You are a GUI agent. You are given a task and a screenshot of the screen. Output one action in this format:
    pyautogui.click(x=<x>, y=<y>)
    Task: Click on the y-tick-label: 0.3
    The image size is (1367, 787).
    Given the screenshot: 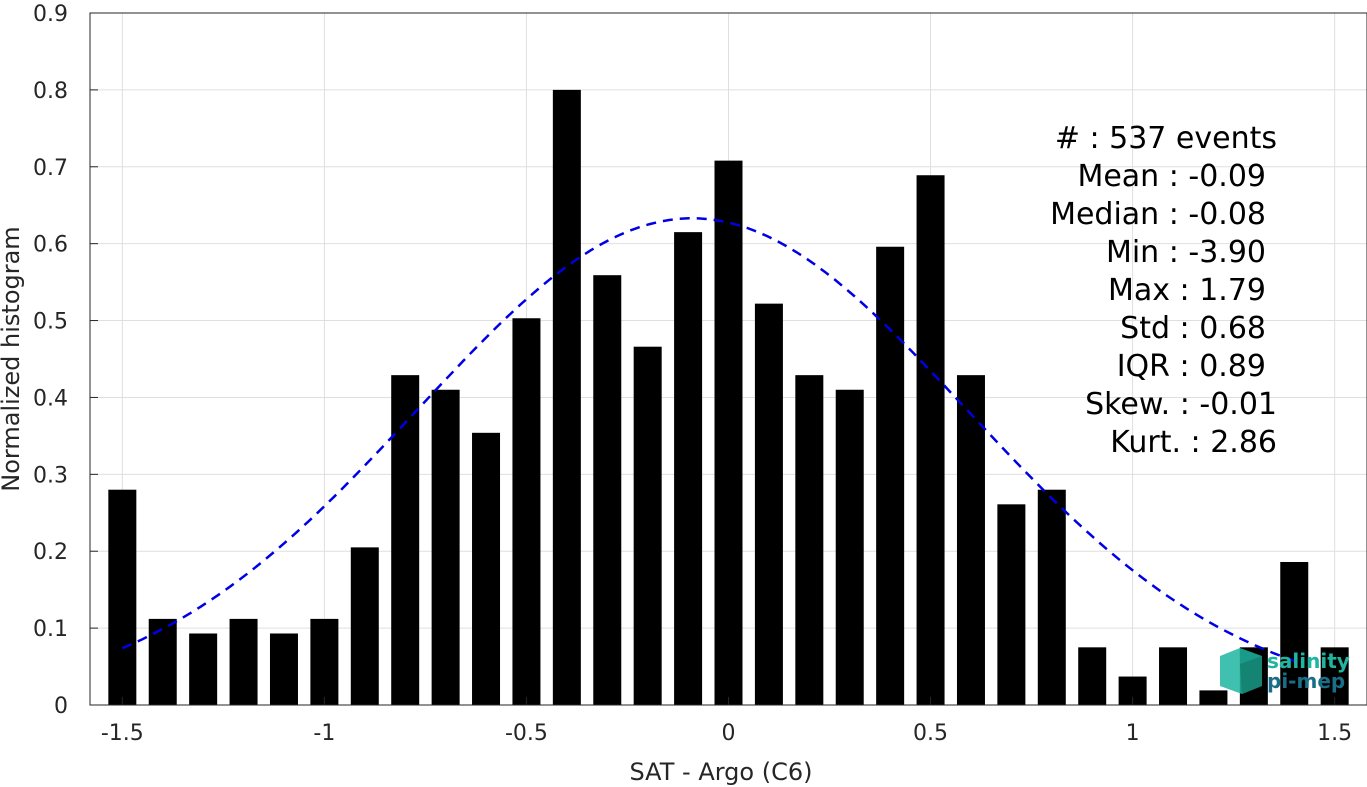 What is the action you would take?
    pyautogui.click(x=50, y=475)
    